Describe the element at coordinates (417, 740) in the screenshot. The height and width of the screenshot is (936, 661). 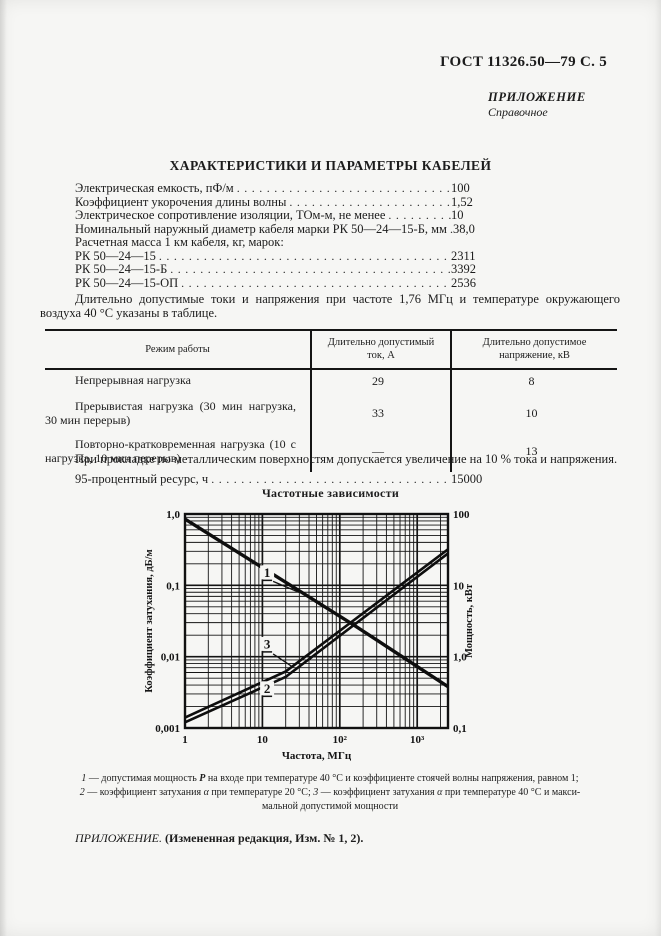
I see `svg-text: 10³` at that location.